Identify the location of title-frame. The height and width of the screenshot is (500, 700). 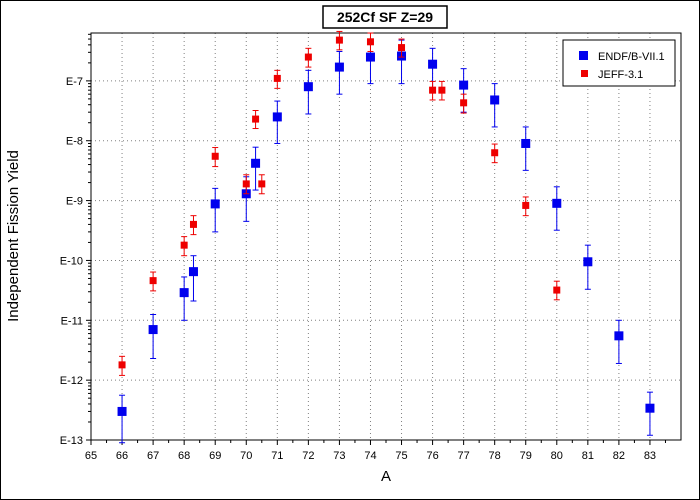
(385, 17).